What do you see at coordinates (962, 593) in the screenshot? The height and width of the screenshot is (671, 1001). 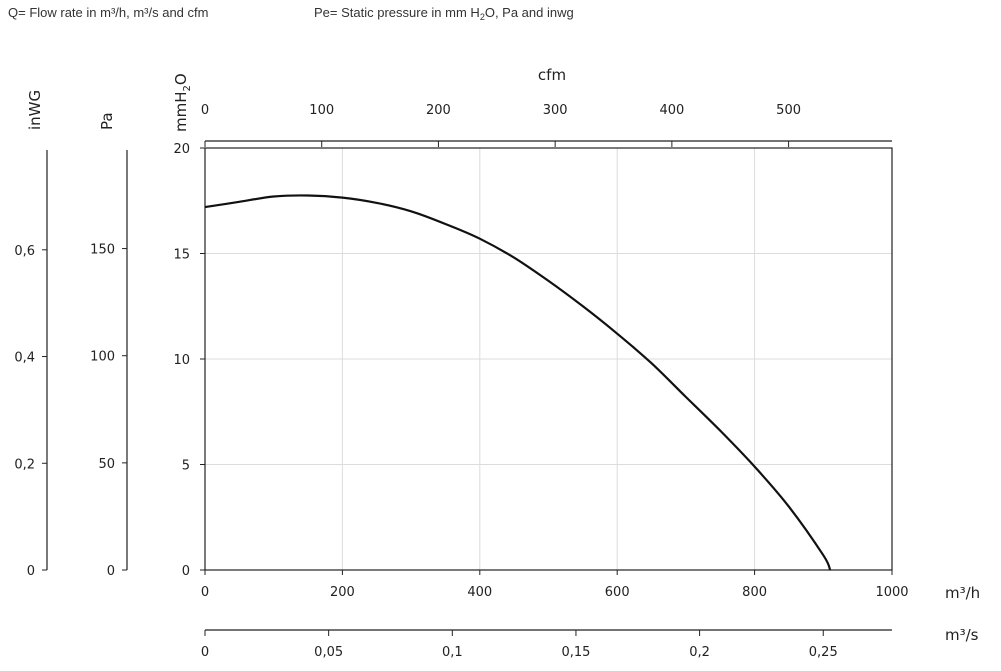 I see `x-axis-title-m3h: m³/h` at bounding box center [962, 593].